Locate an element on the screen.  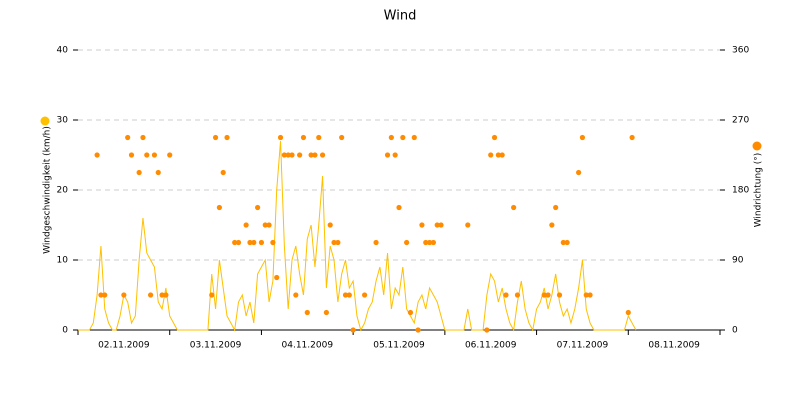
y2-tick-label: 90 is located at coordinates (738, 261).